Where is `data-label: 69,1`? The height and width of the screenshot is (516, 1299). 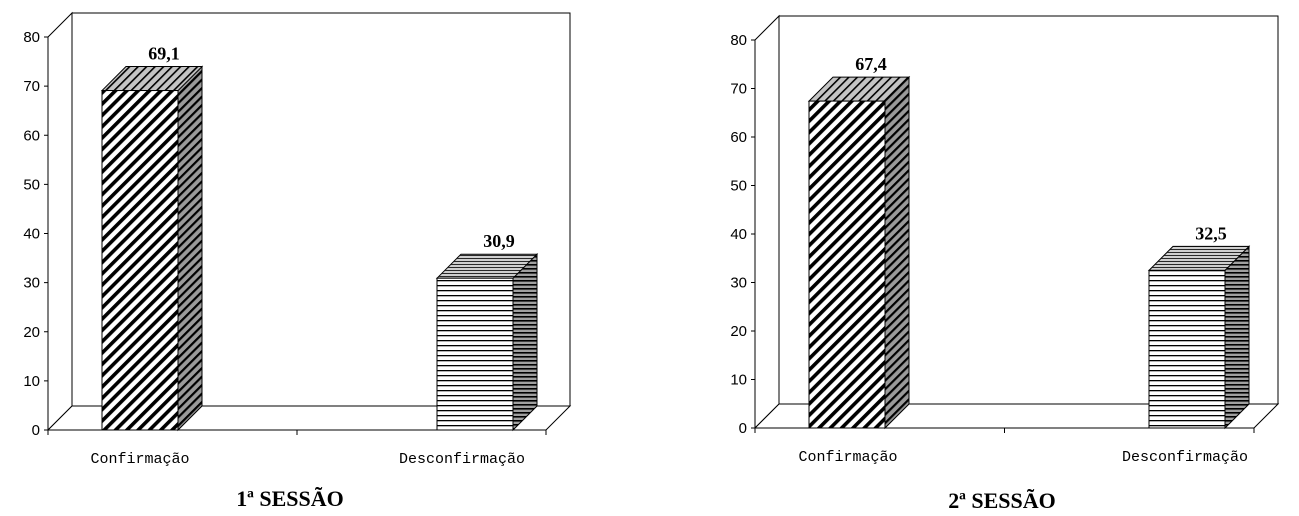 data-label: 69,1 is located at coordinates (164, 54).